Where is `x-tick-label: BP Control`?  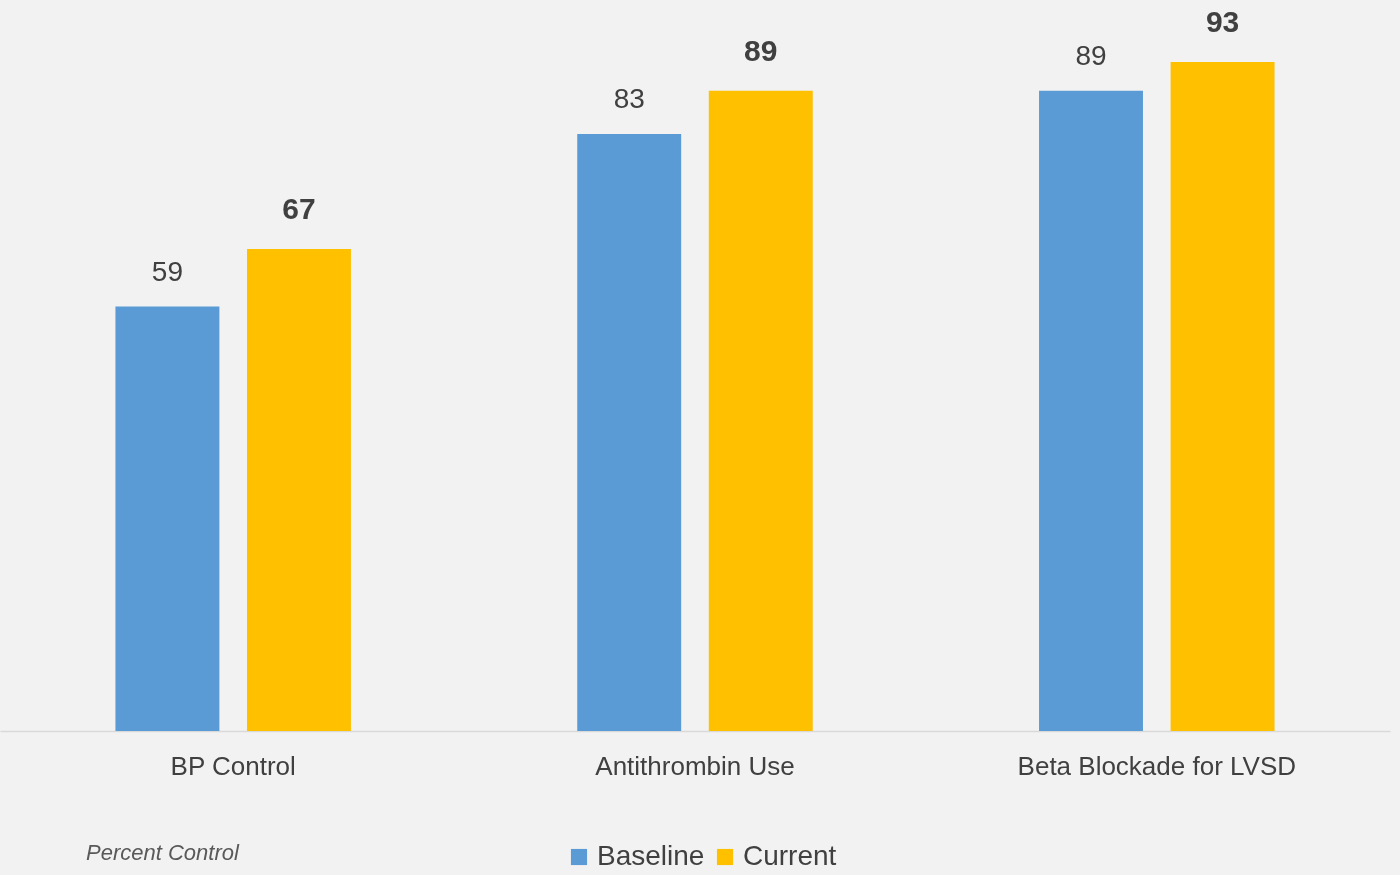 x-tick-label: BP Control is located at coordinates (233, 765).